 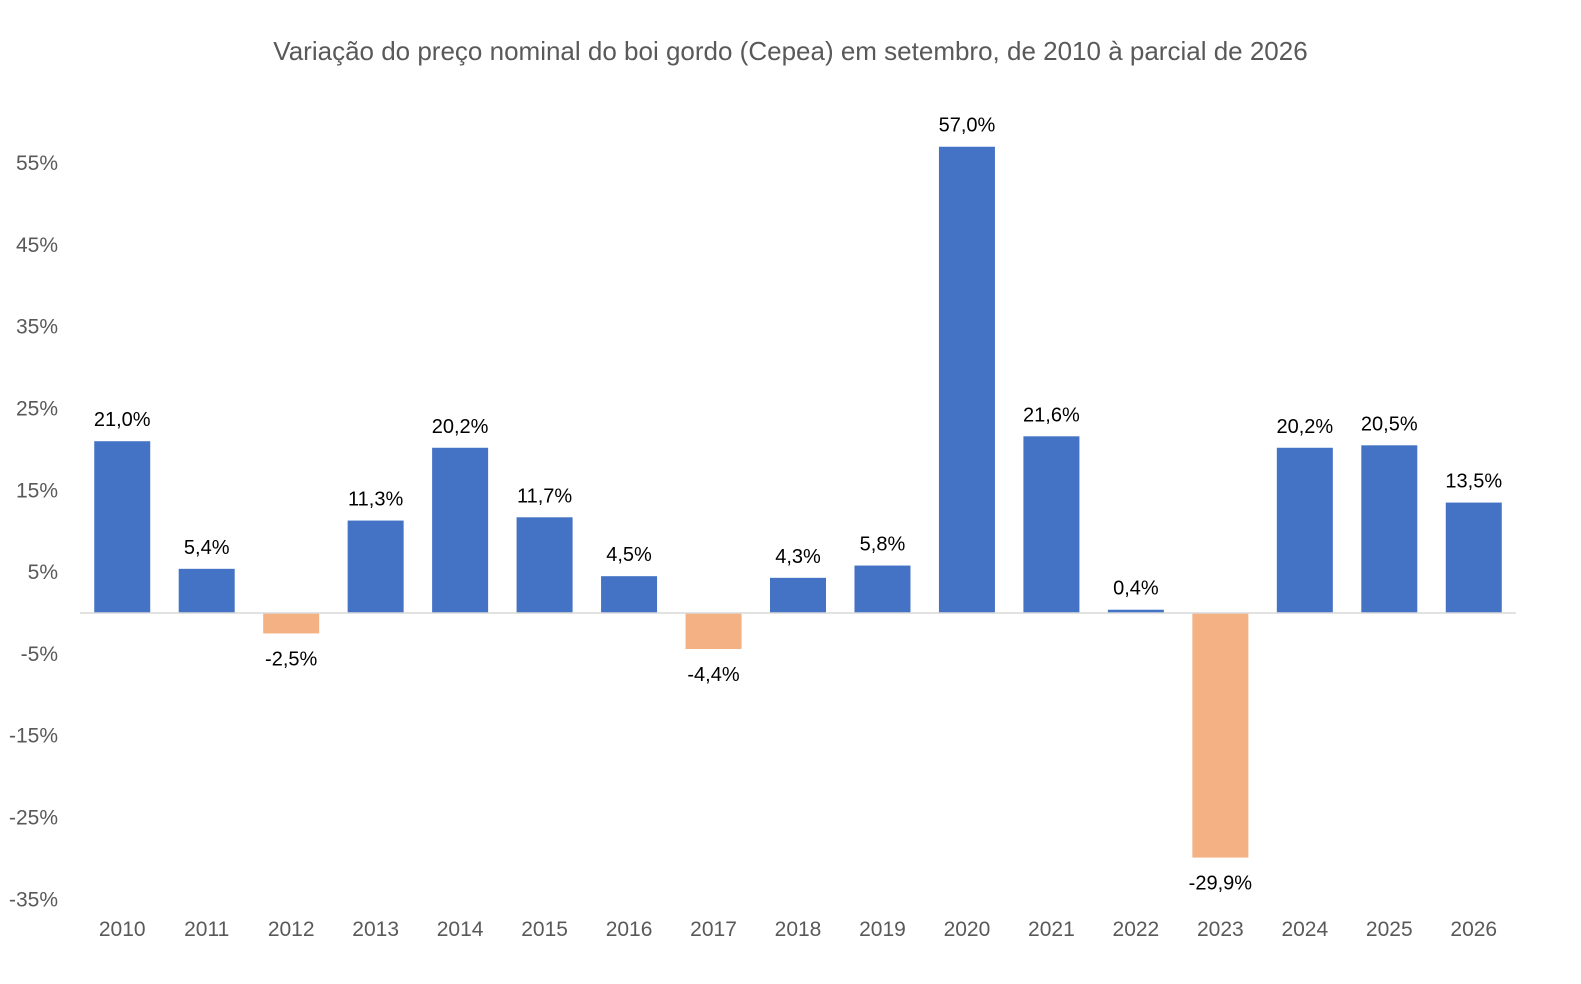 What do you see at coordinates (206, 590) in the screenshot?
I see `bar-2011` at bounding box center [206, 590].